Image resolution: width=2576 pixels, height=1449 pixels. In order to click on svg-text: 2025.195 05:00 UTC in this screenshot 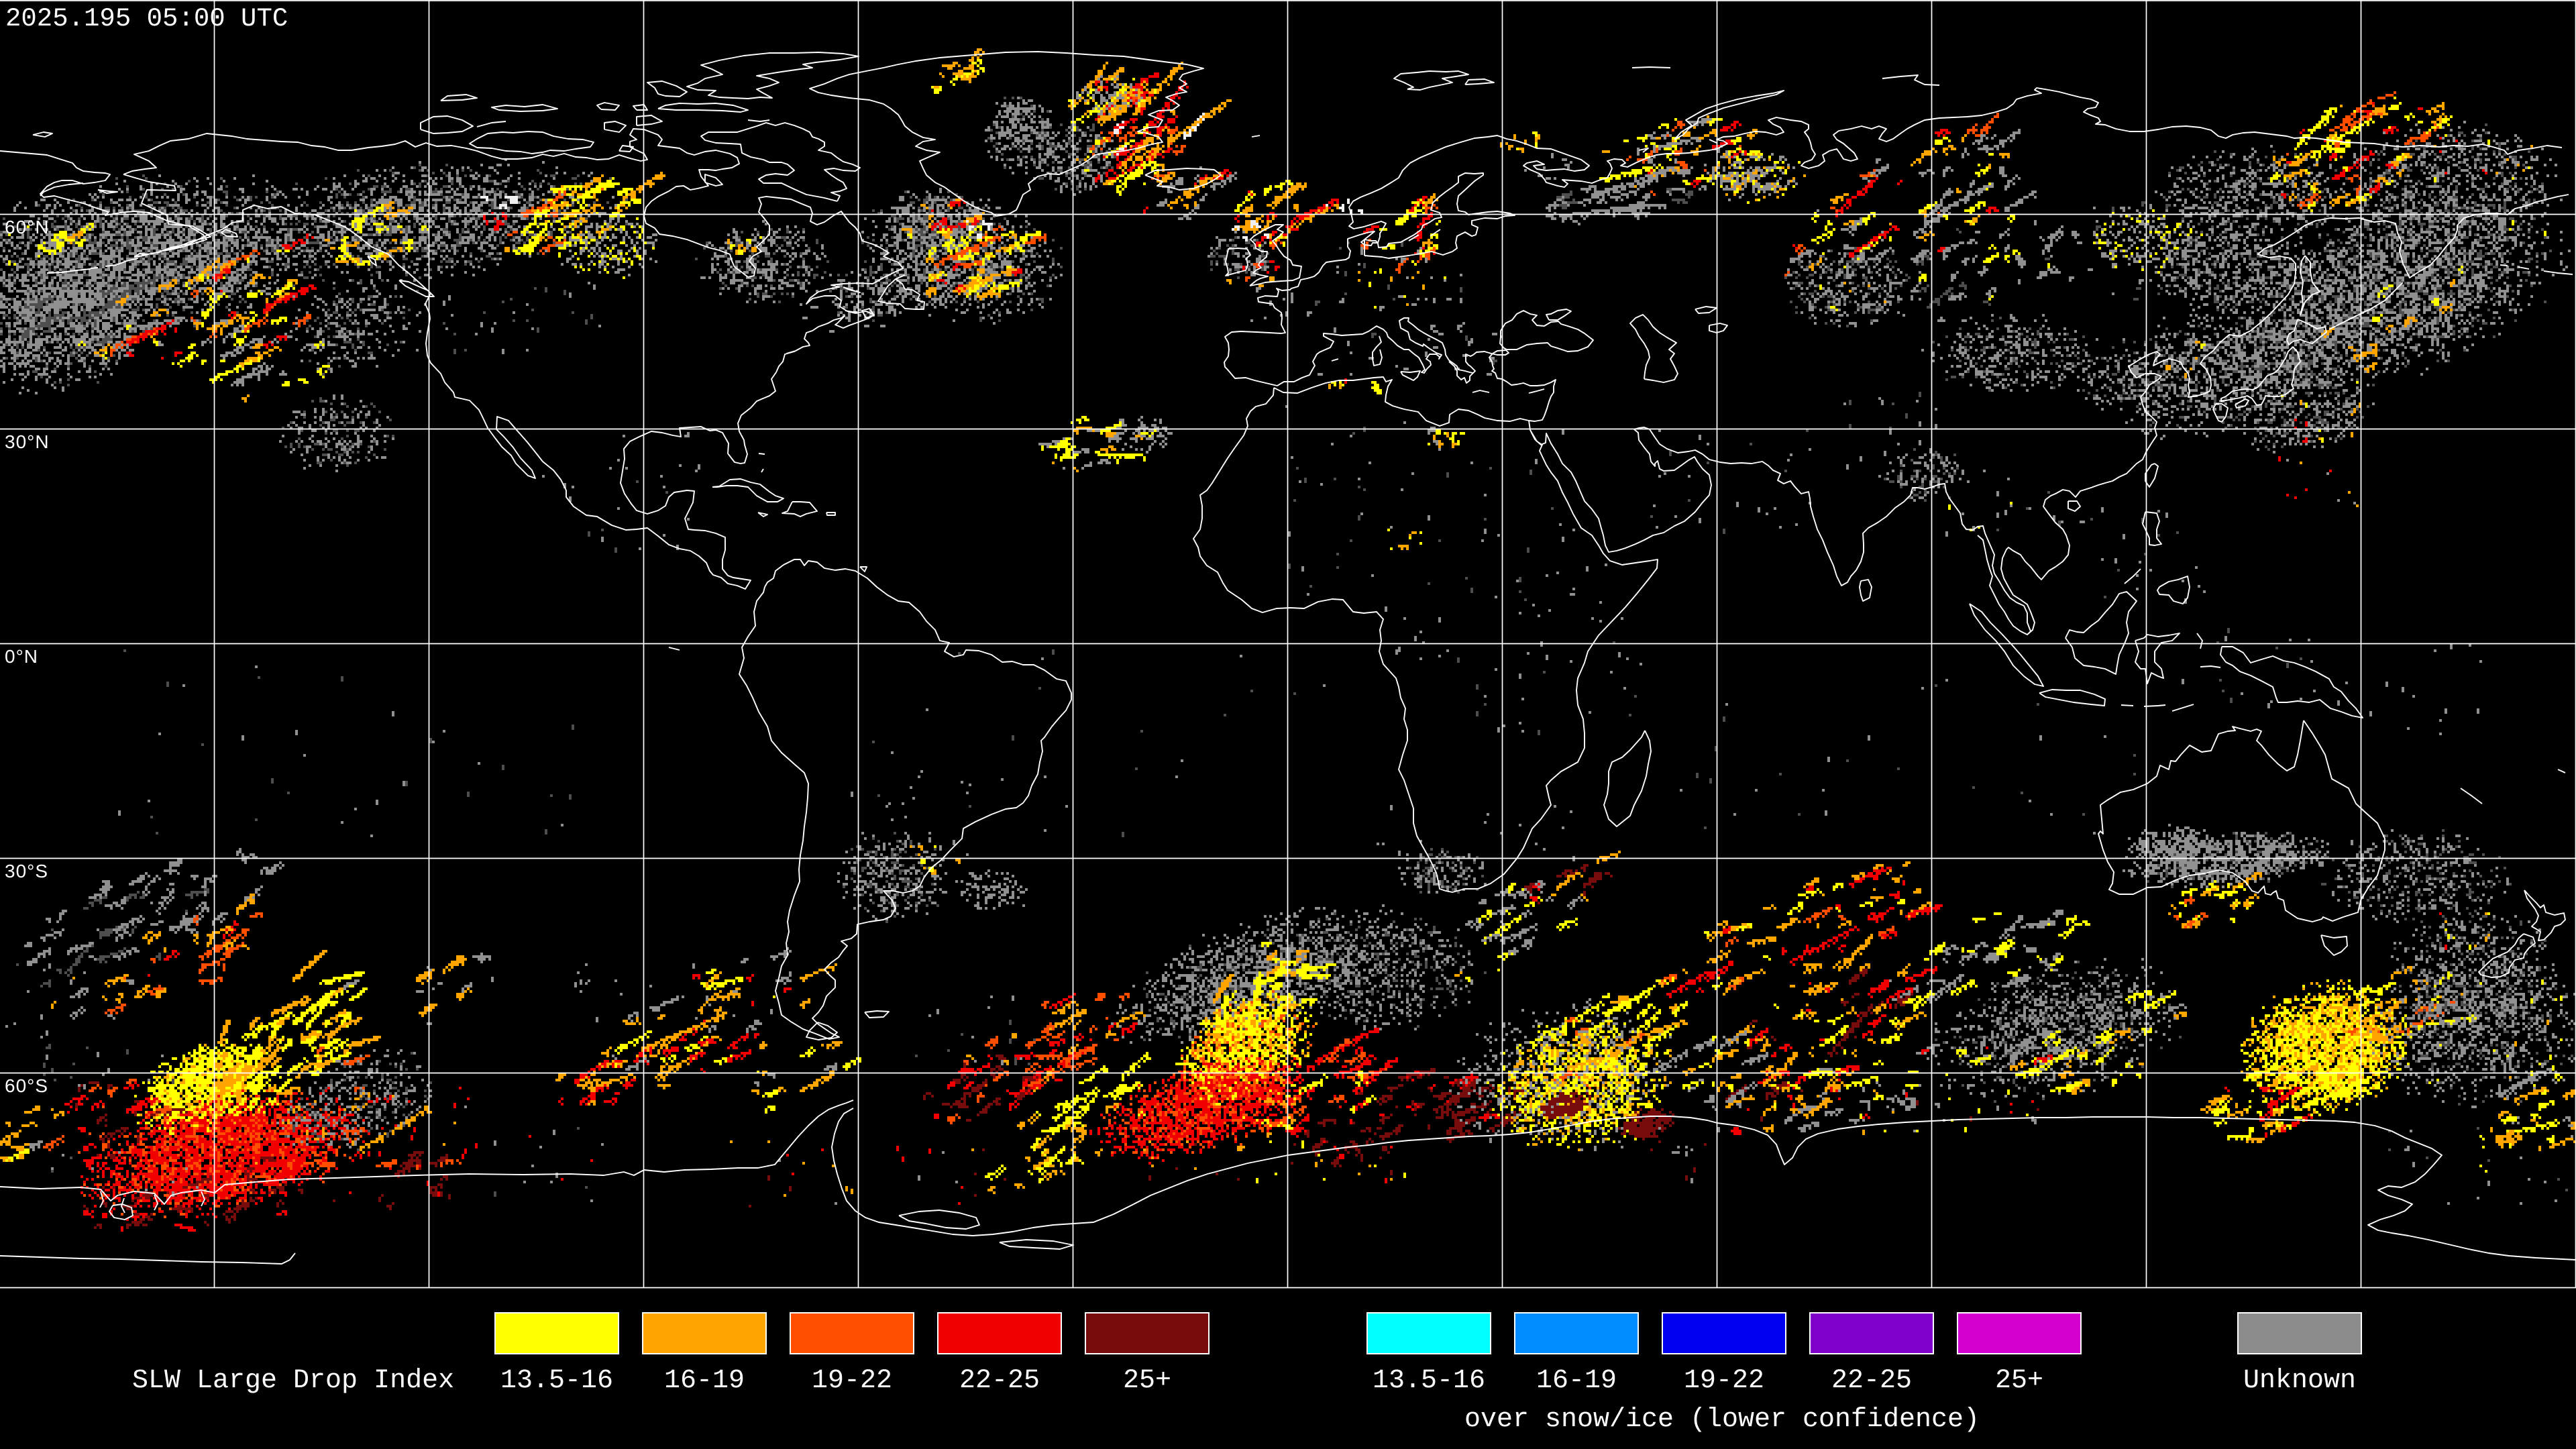, I will do `click(146, 19)`.